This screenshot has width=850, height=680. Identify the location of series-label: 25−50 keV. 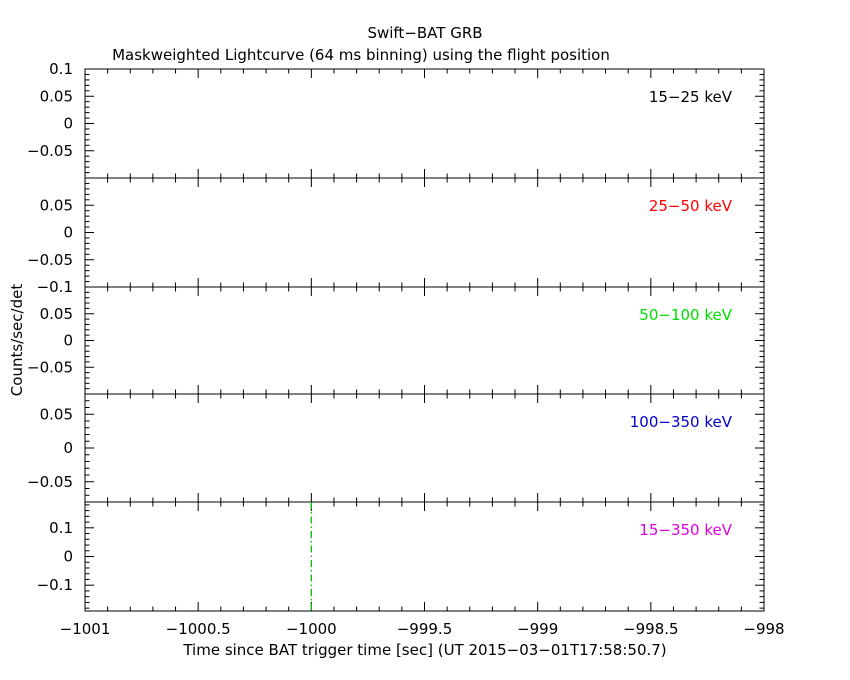
(691, 206).